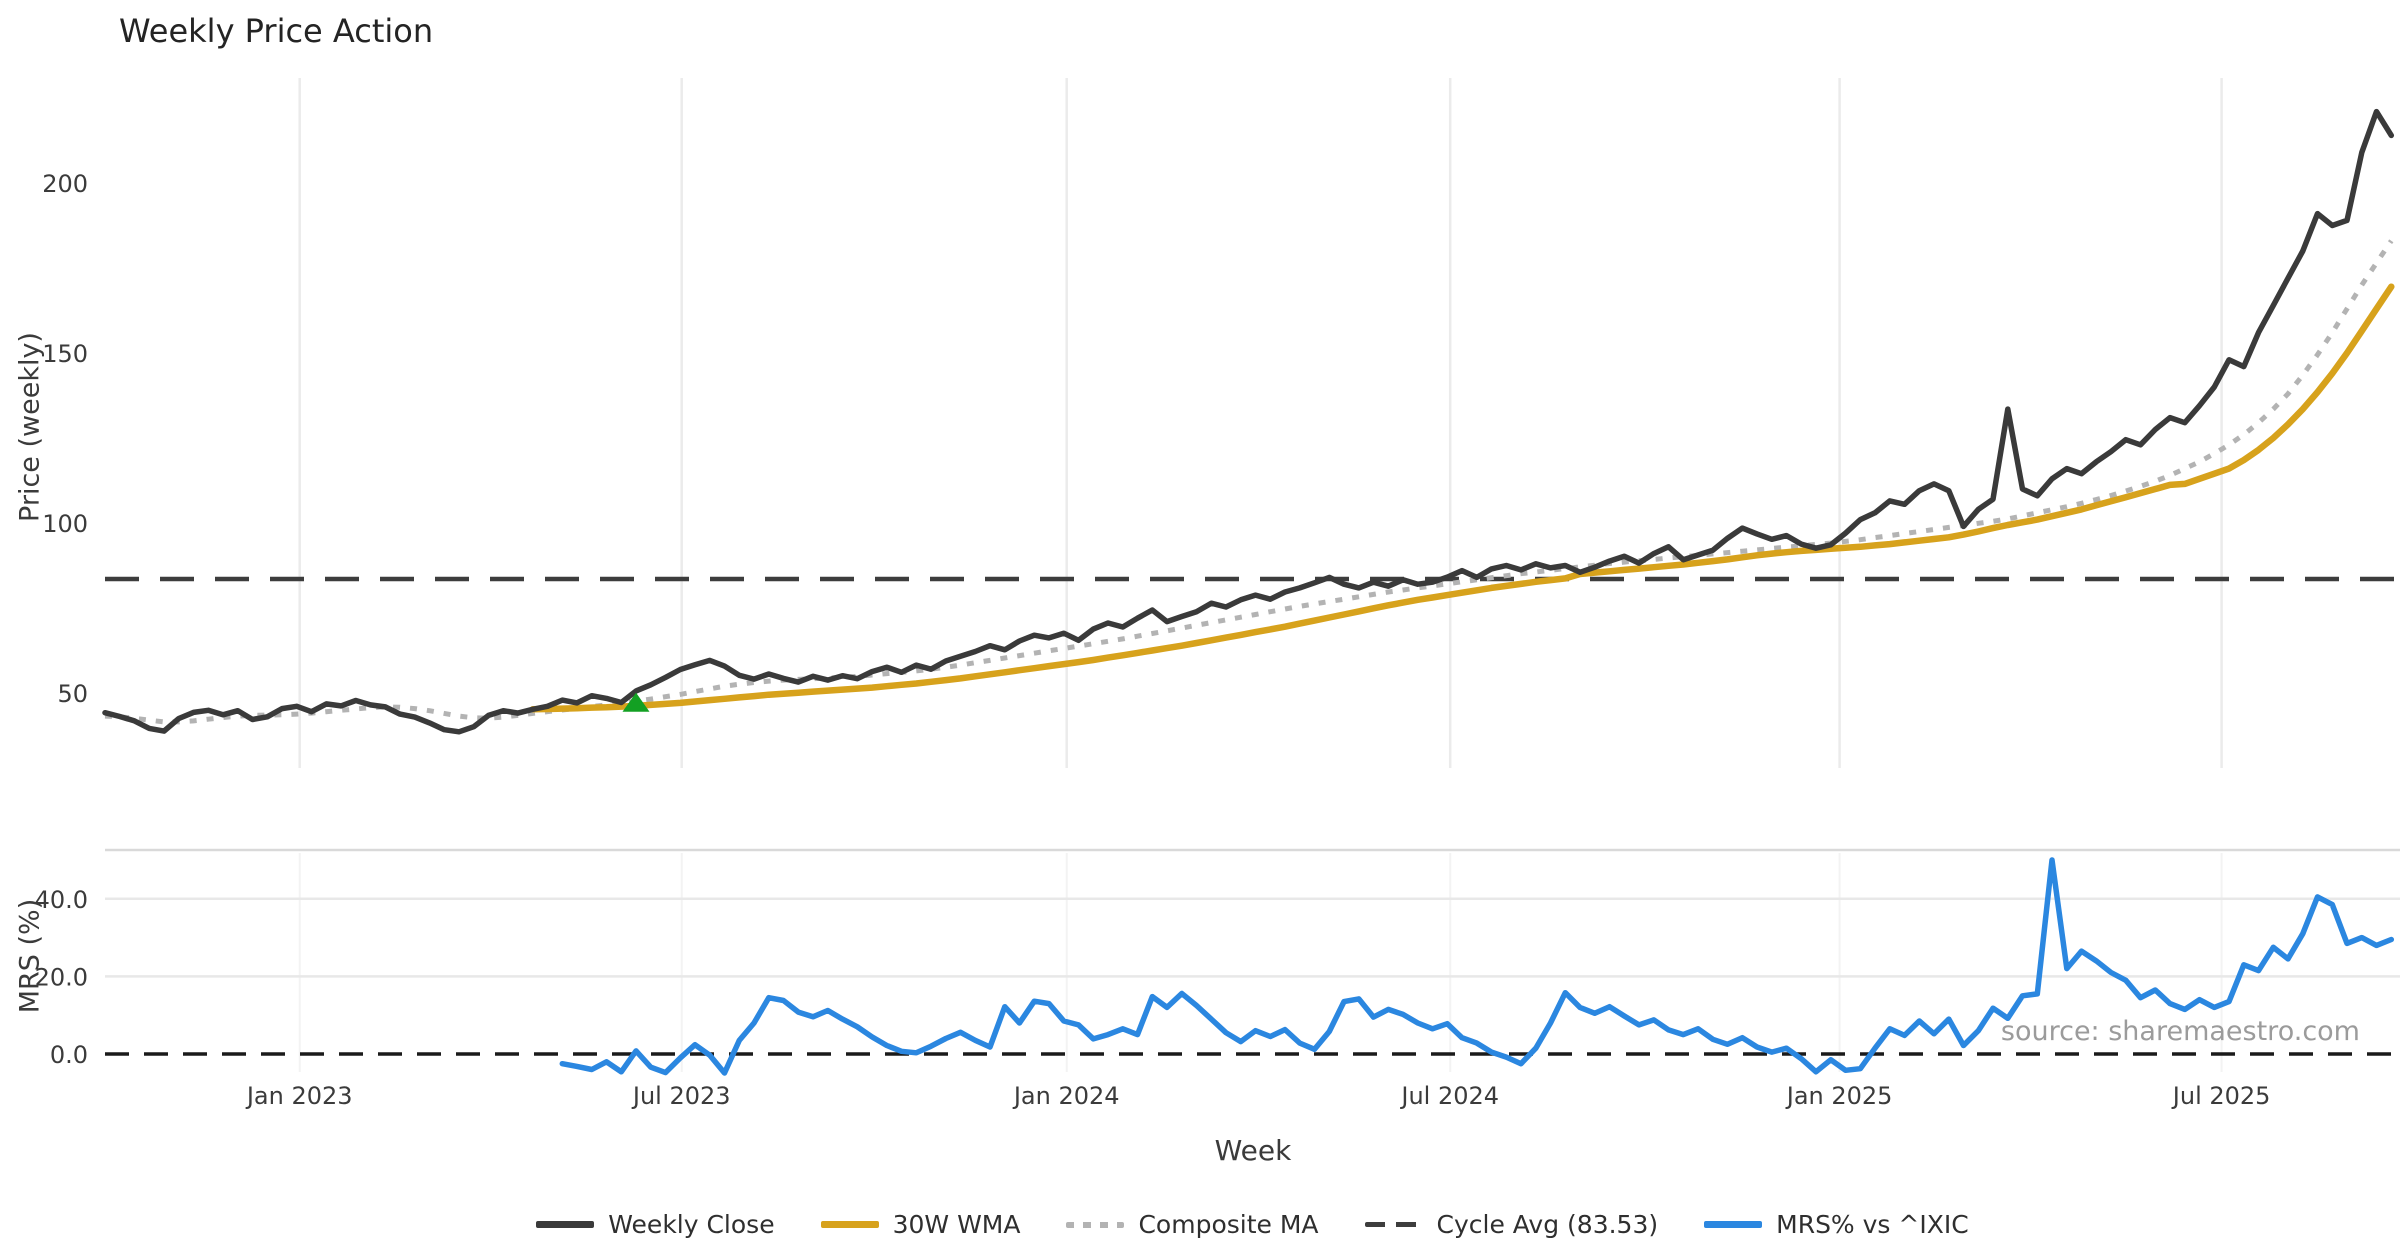 The width and height of the screenshot is (2400, 1260). I want to click on mrs-axis-label: MRS (%), so click(30, 956).